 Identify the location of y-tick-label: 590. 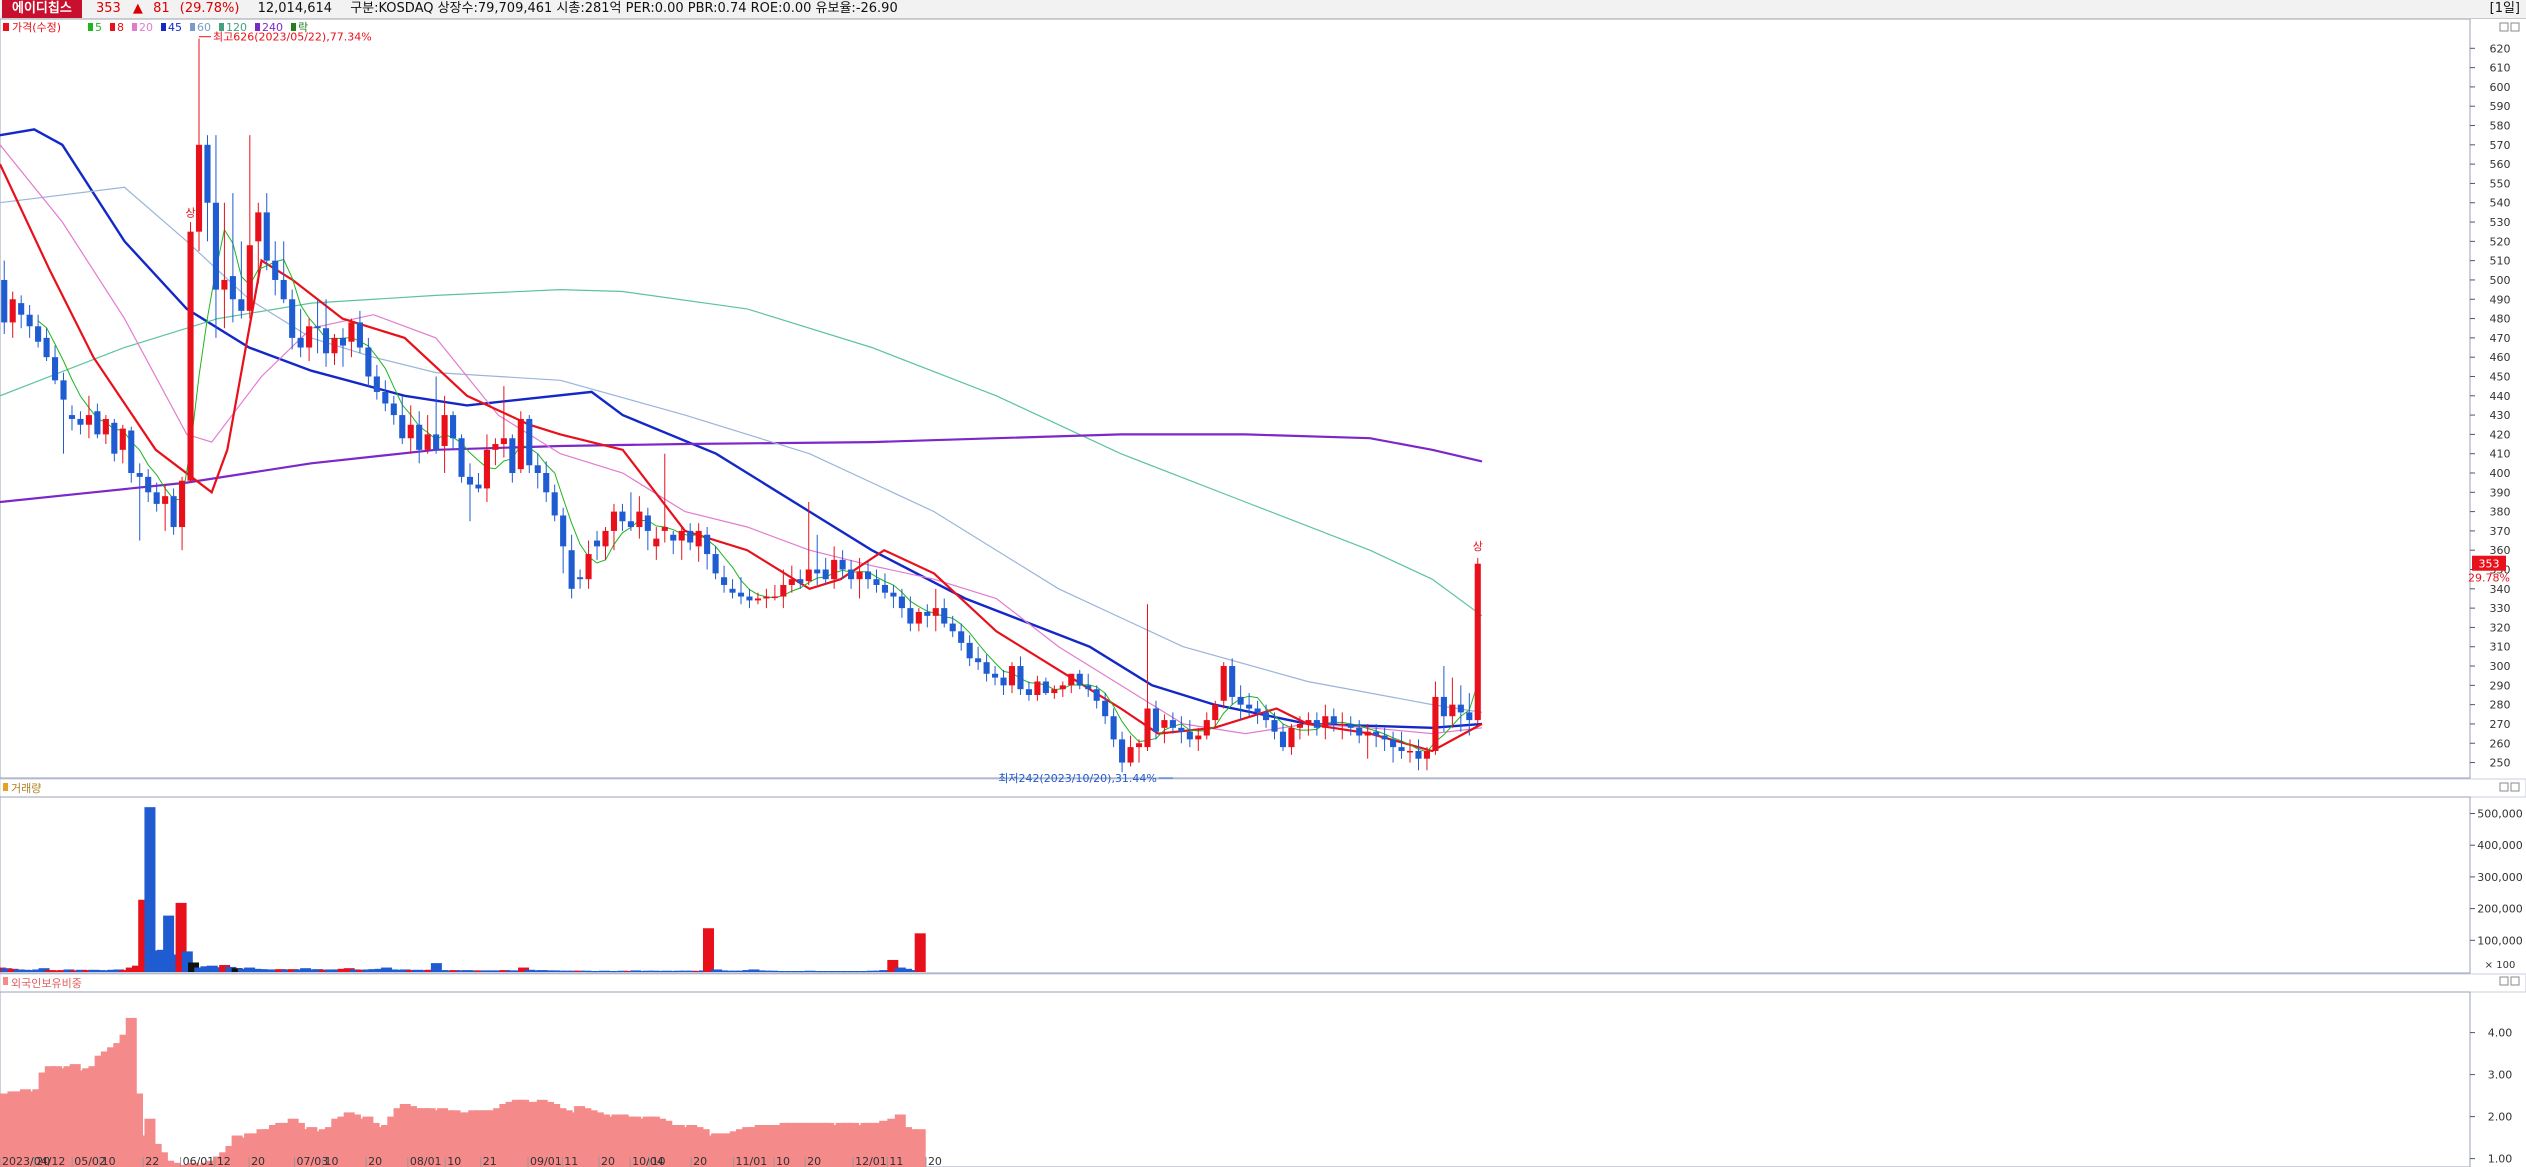
(2500, 106).